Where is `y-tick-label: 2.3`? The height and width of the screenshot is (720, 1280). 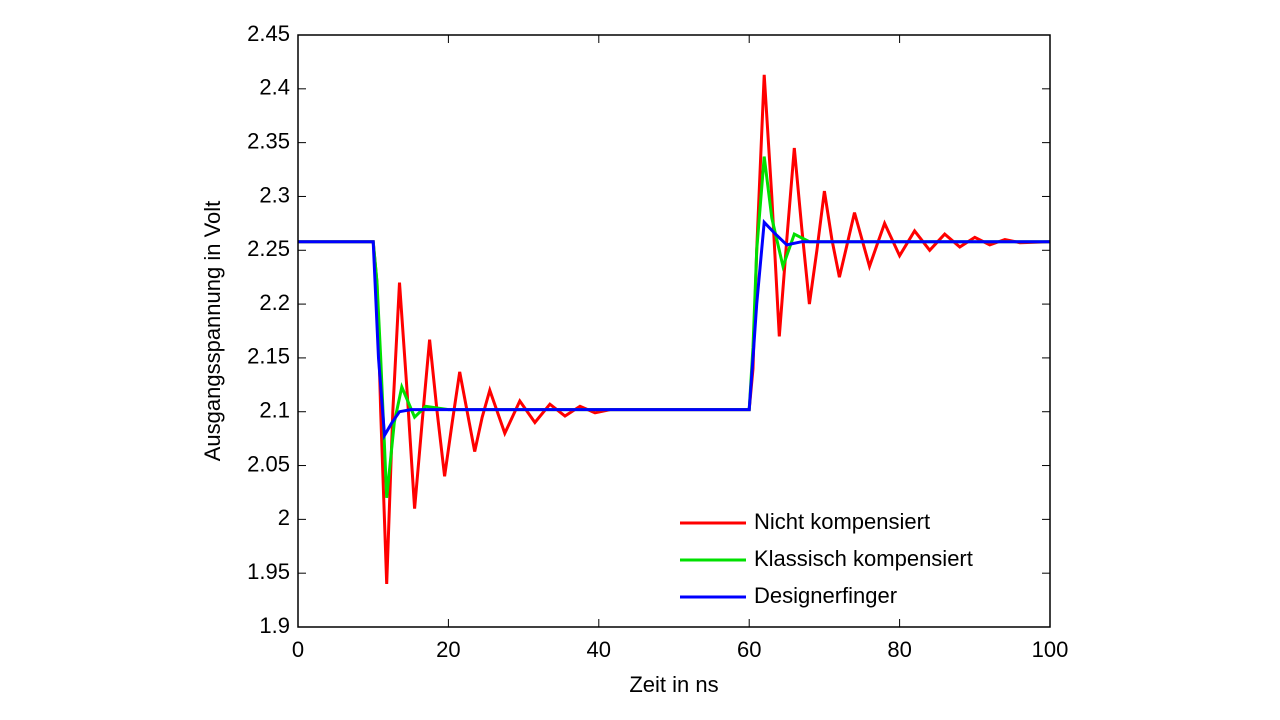
y-tick-label: 2.3 is located at coordinates (274, 194).